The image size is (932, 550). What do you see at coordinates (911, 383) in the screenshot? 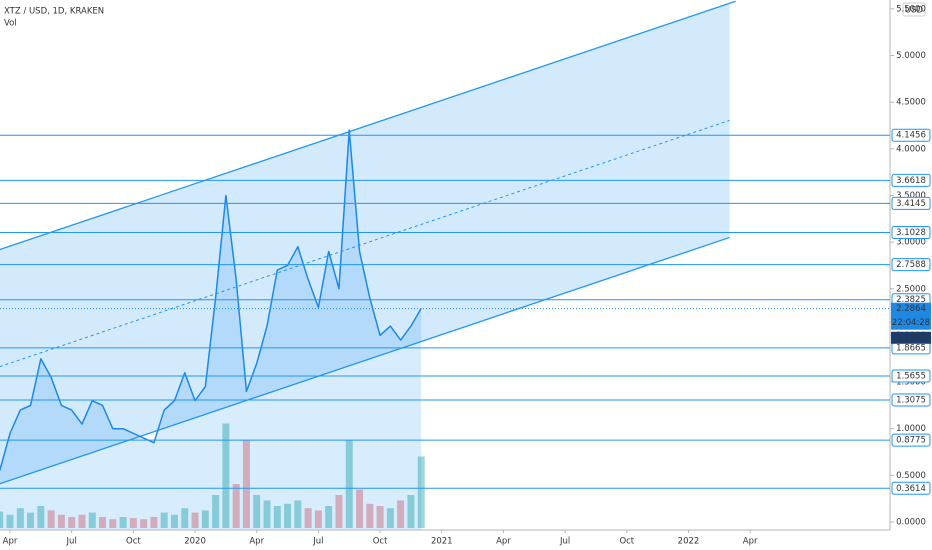
I see `y-tick-label: 1.5000` at bounding box center [911, 383].